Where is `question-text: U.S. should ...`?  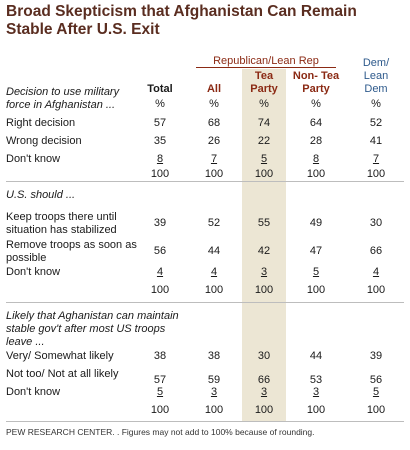 question-text: U.S. should ... is located at coordinates (41, 195).